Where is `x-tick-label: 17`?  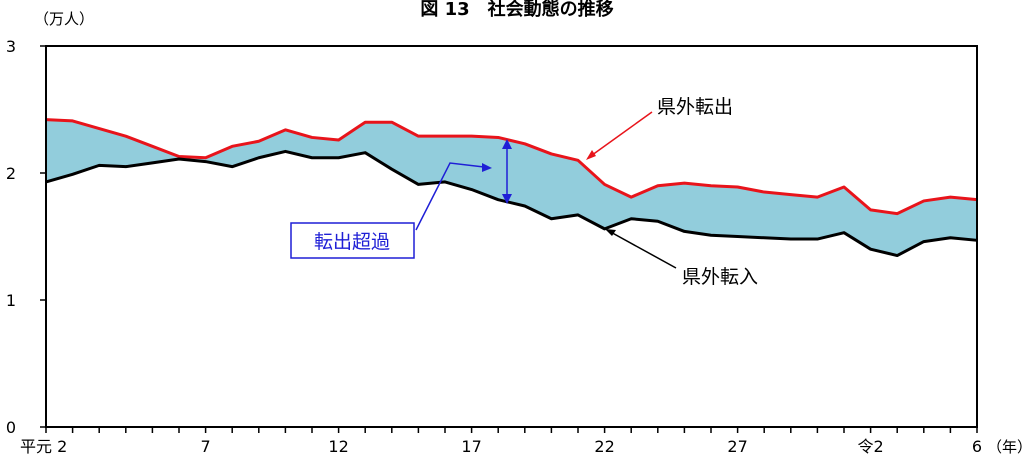 x-tick-label: 17 is located at coordinates (471, 446).